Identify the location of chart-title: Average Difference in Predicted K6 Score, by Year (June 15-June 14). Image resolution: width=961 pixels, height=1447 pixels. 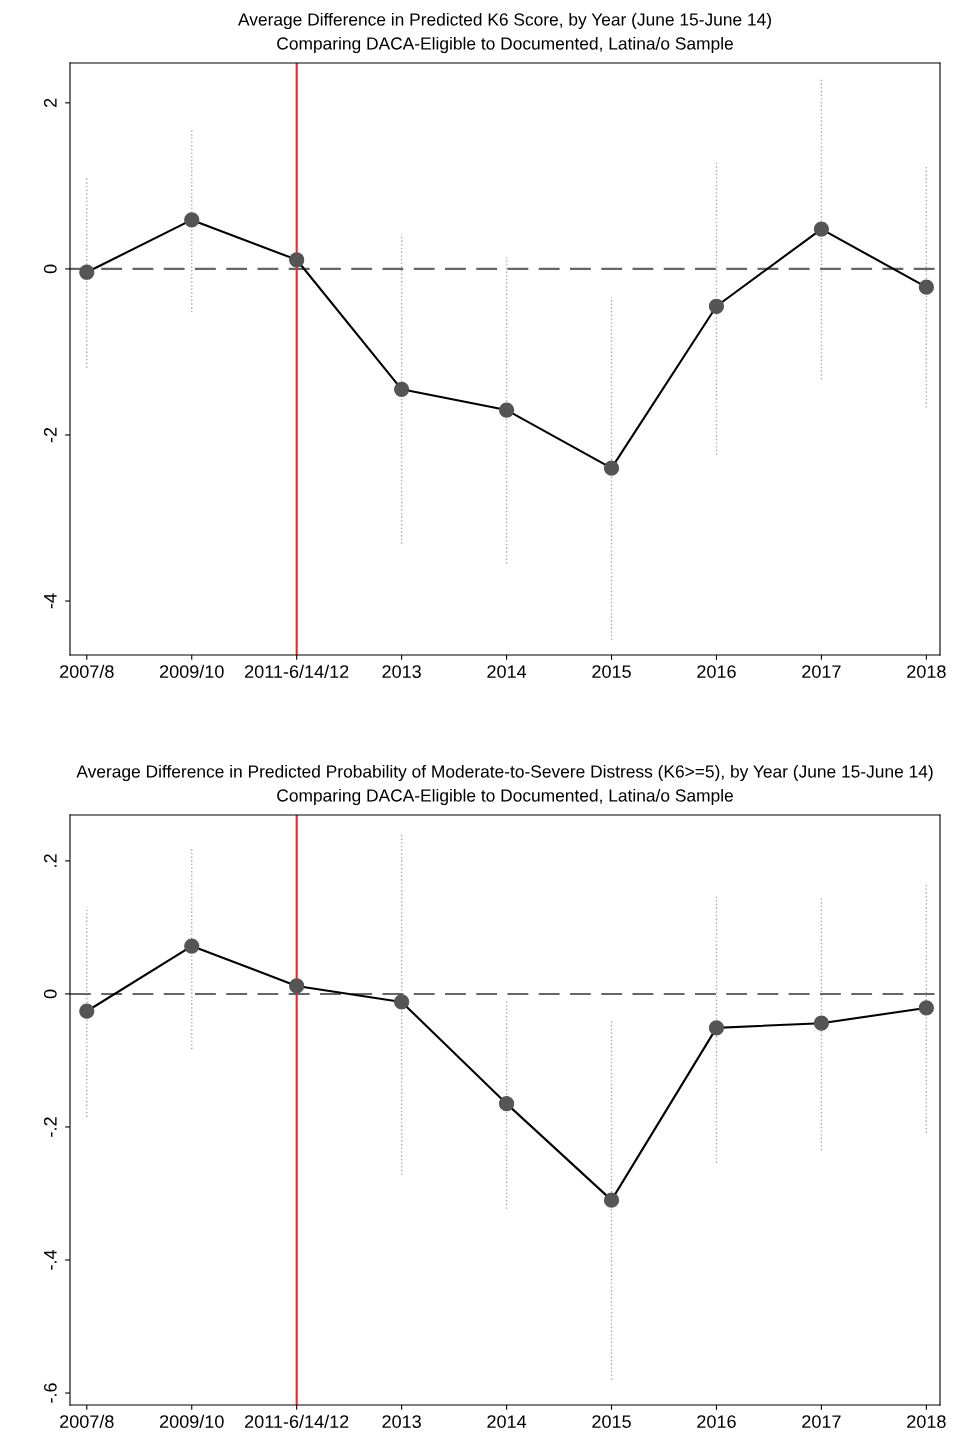
(504, 21).